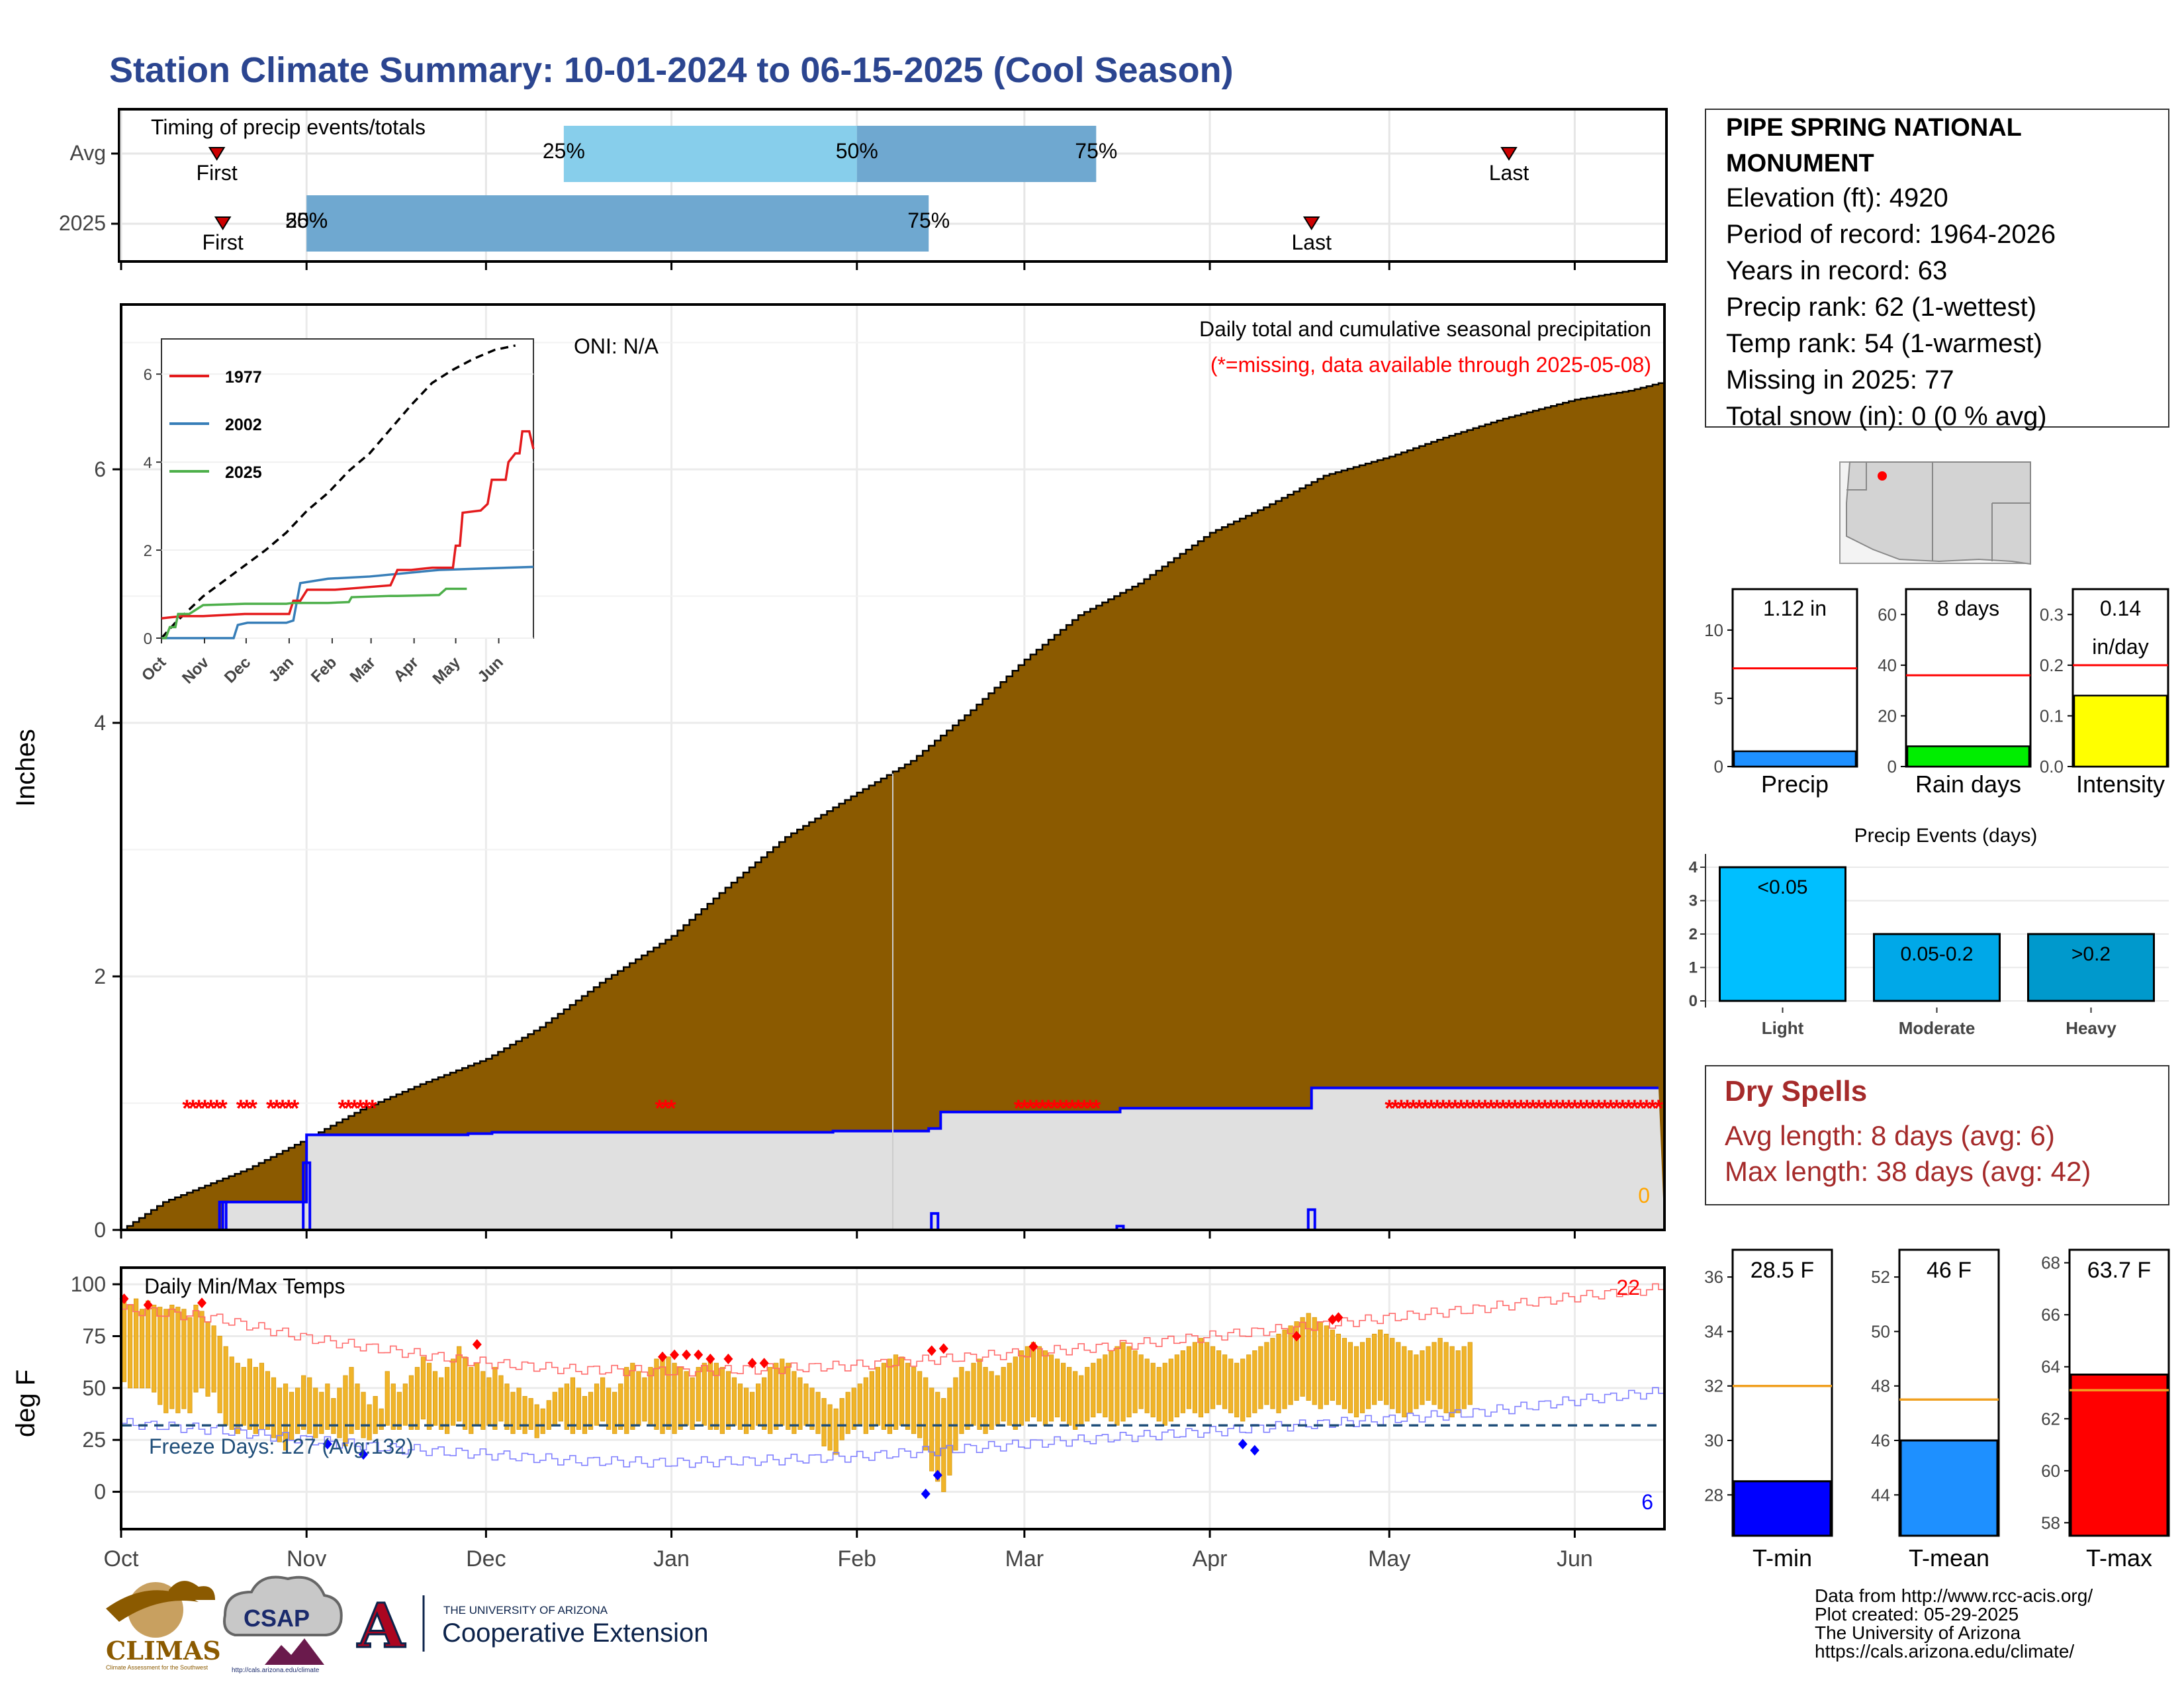 Image resolution: width=2184 pixels, height=1688 pixels. I want to click on temp-y-tick-label: 0, so click(100, 1492).